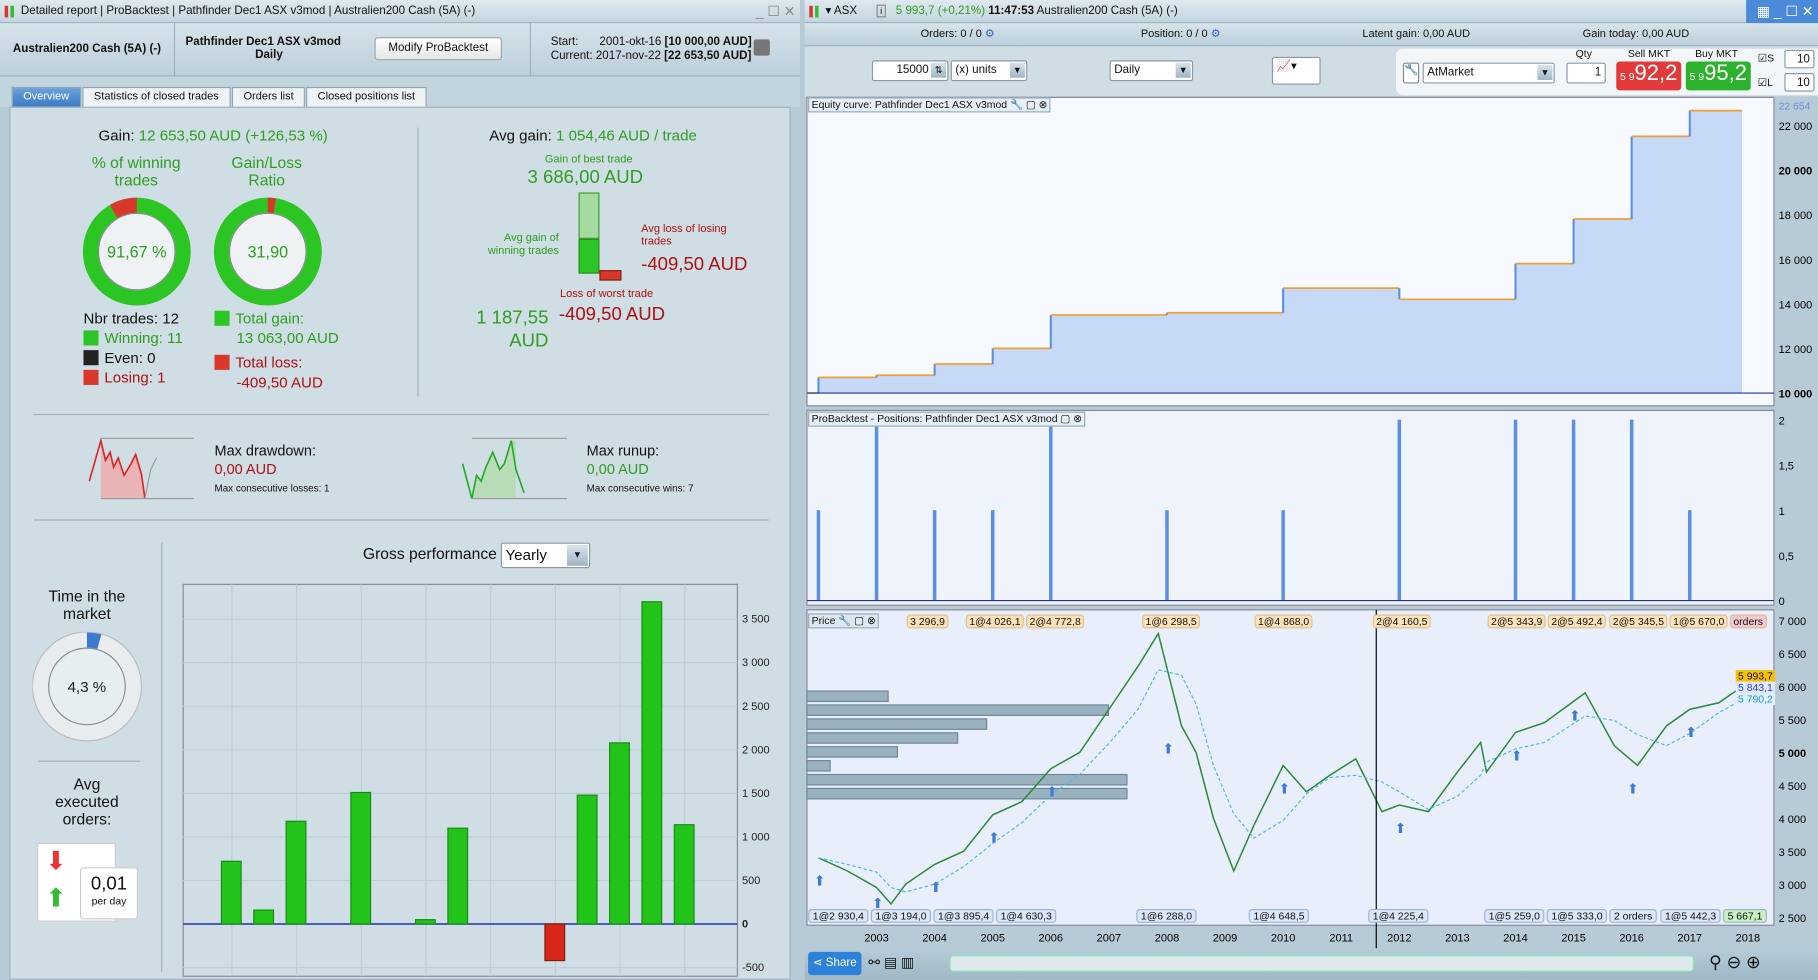 The height and width of the screenshot is (980, 1818). I want to click on title-part: ProBacktest, so click(137, 11).